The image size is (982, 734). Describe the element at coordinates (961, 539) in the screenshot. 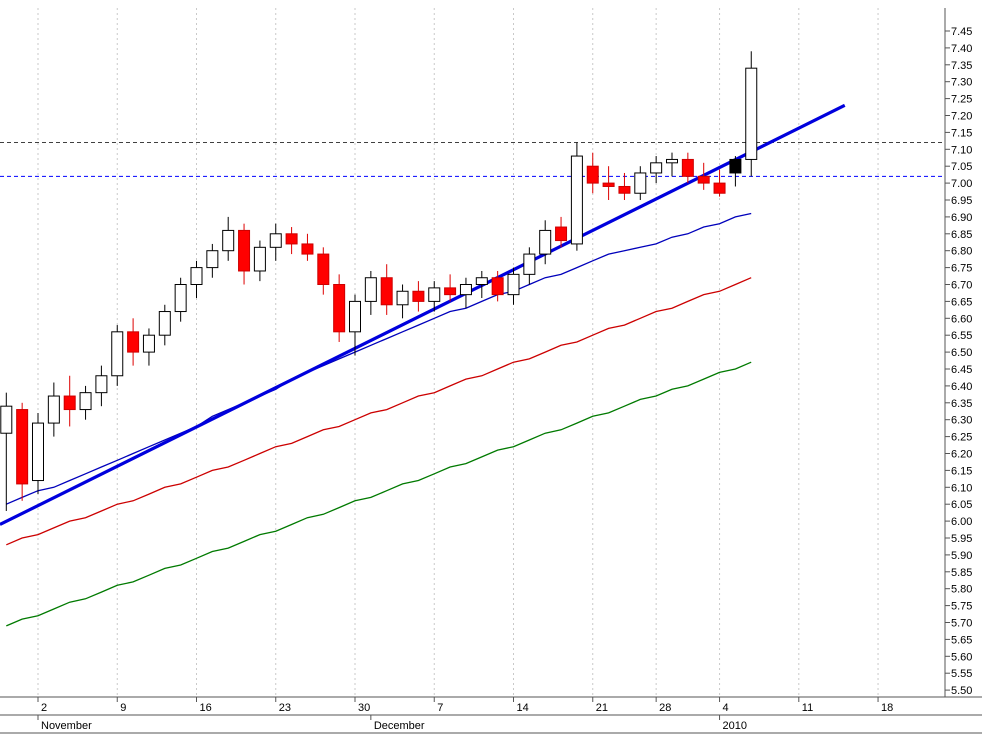

I see `y-axis-label: 5.95` at that location.